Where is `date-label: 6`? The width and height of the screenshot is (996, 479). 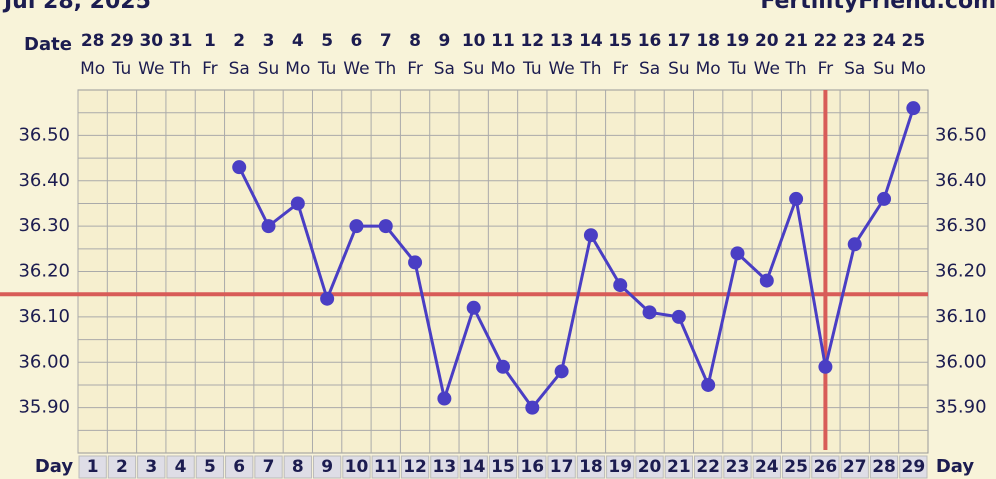
date-label: 6 is located at coordinates (357, 41).